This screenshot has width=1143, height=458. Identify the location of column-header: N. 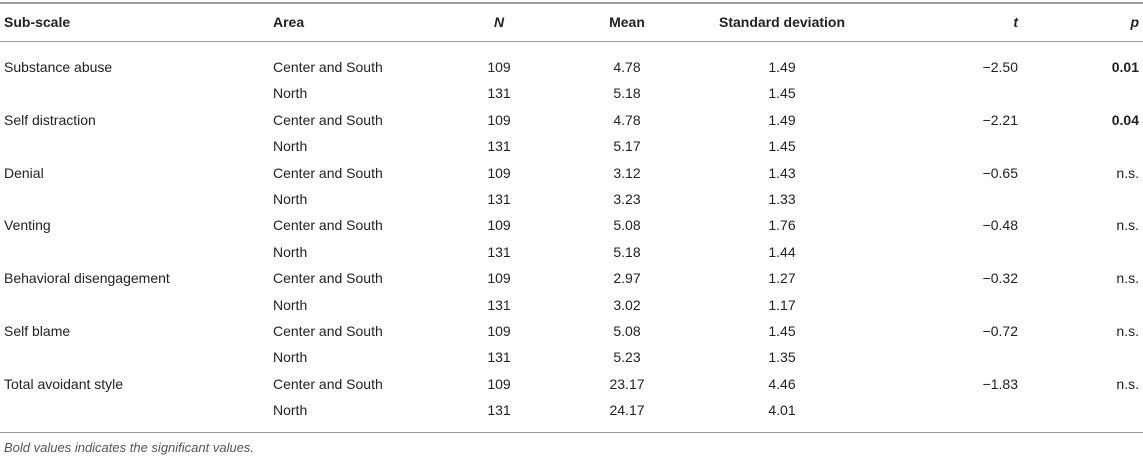
(499, 22).